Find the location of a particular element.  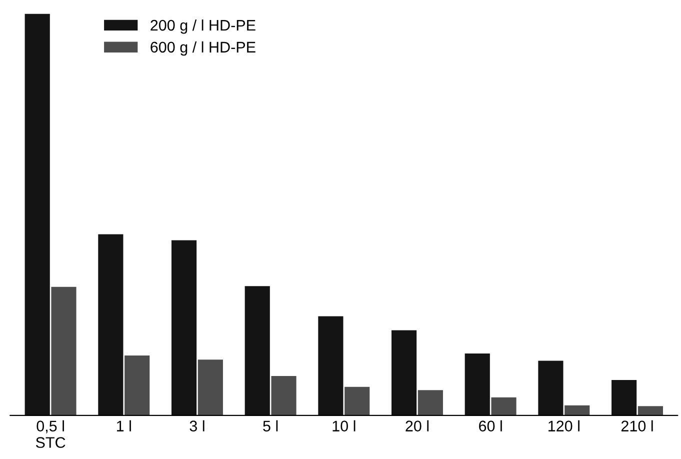

x-tick-label: 5 l is located at coordinates (270, 426).